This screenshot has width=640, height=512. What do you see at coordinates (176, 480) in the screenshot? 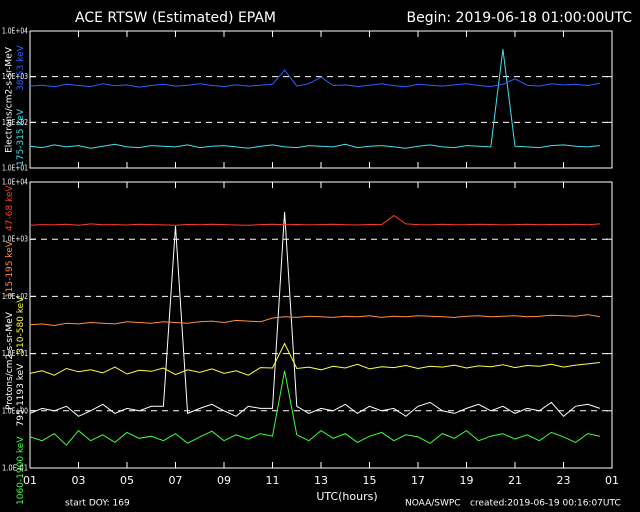
I see `x-tick-label: 07` at bounding box center [176, 480].